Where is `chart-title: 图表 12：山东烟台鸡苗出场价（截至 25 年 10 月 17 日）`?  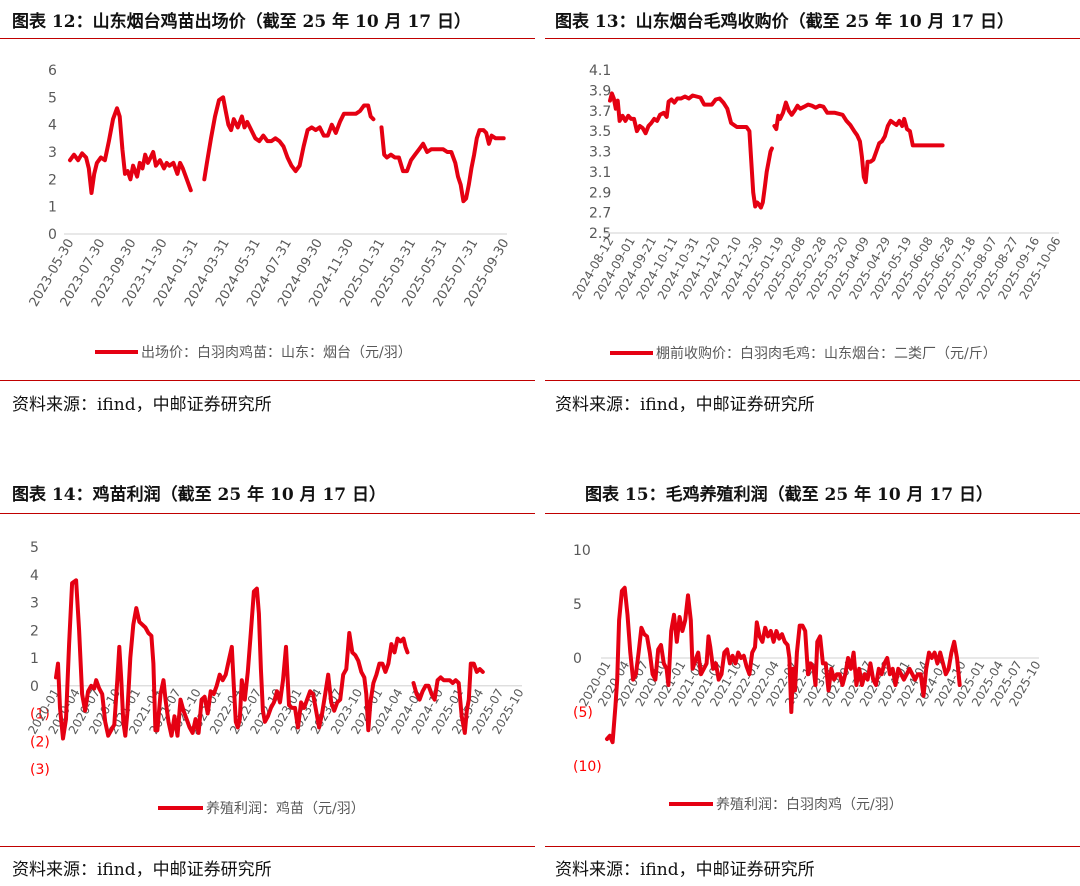 chart-title: 图表 12：山东烟台鸡苗出场价（截至 25 年 10 月 17 日） is located at coordinates (242, 22).